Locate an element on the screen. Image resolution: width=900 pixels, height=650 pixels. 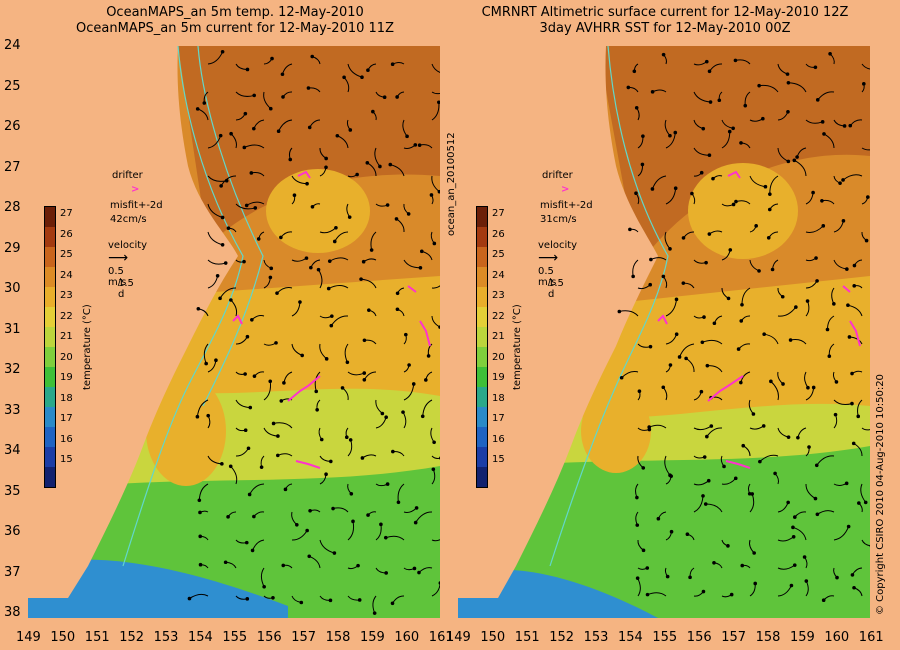
latitude-tick: 34 is located at coordinates (12, 450).